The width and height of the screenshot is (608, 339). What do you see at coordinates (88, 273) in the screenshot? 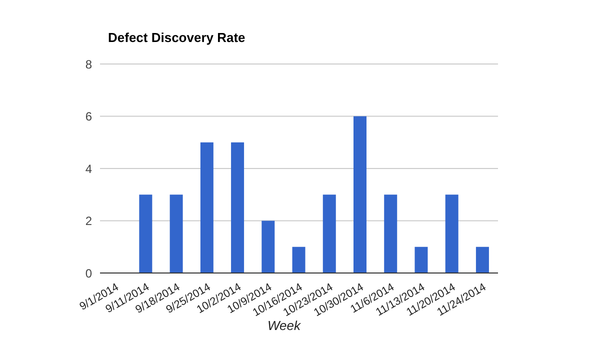
I see `y-tick-label: 0` at bounding box center [88, 273].